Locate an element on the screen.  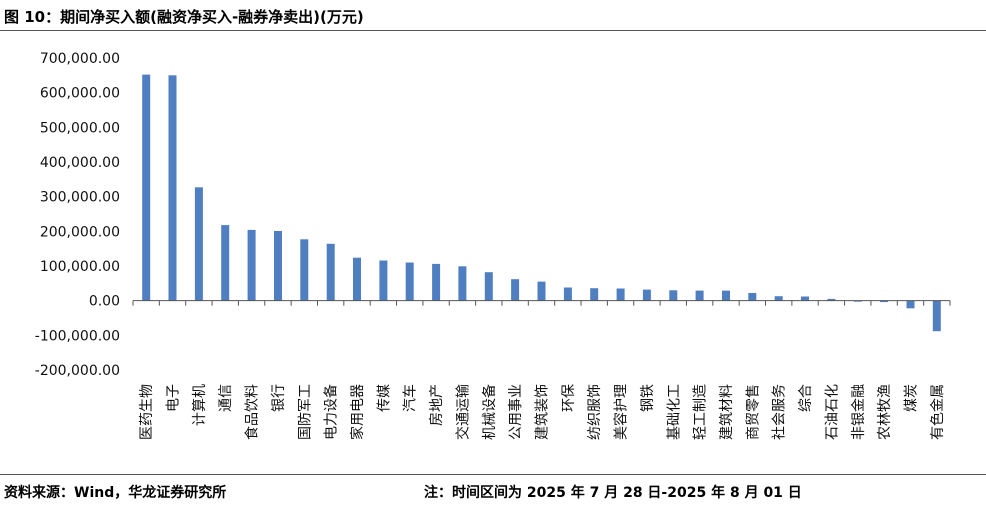
bottom-rule is located at coordinates (493, 474).